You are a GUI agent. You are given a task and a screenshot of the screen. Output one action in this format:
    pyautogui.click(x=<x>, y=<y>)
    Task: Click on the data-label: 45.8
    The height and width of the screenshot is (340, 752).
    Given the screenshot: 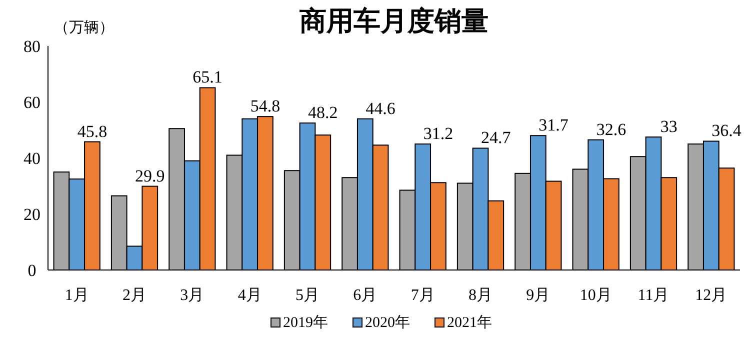 What is the action you would take?
    pyautogui.click(x=92, y=131)
    